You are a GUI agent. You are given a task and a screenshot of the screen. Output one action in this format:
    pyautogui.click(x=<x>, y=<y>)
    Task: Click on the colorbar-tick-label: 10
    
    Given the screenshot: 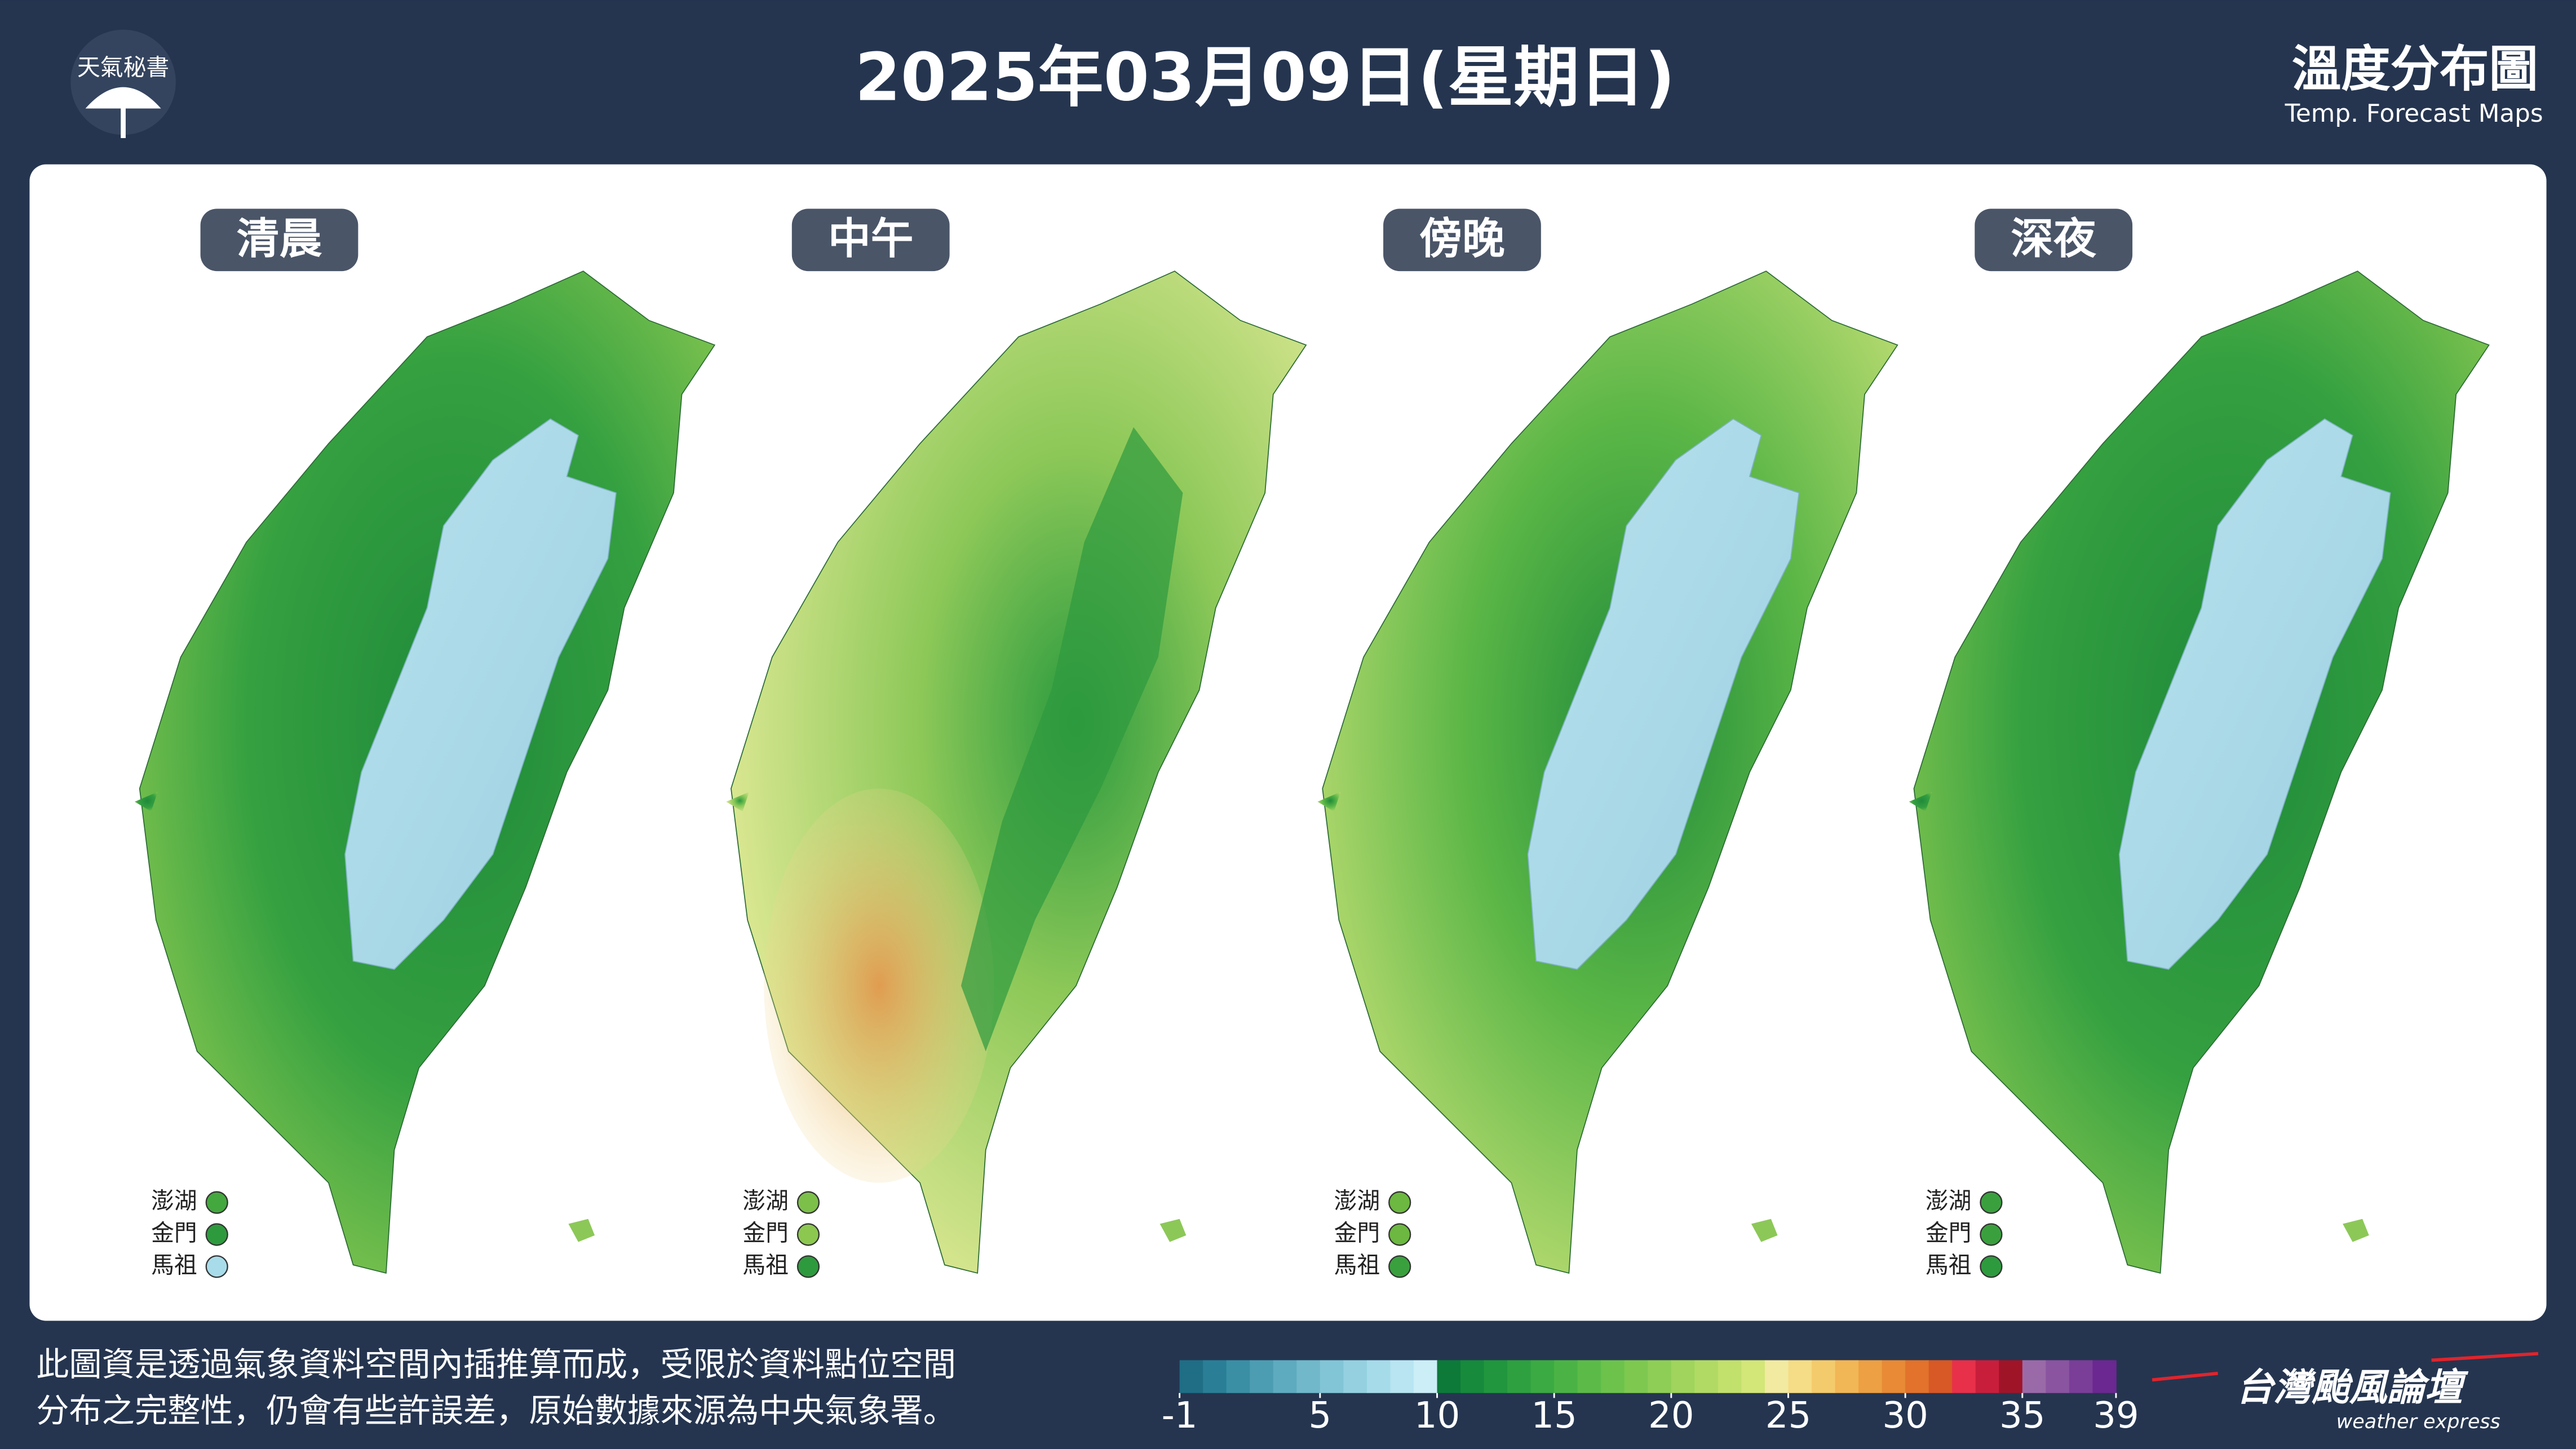 What is the action you would take?
    pyautogui.click(x=1437, y=1415)
    